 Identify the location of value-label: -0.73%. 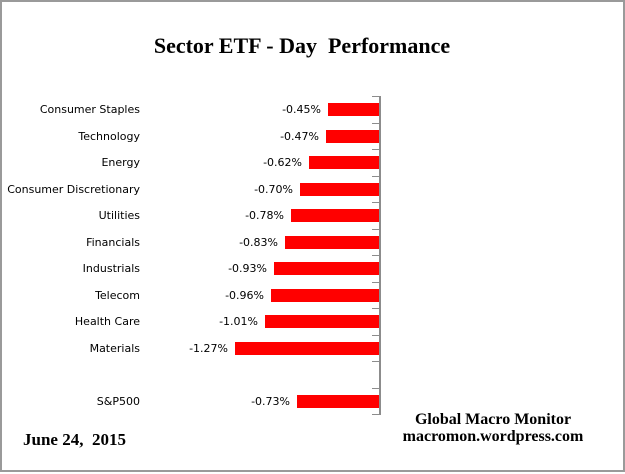
(270, 401).